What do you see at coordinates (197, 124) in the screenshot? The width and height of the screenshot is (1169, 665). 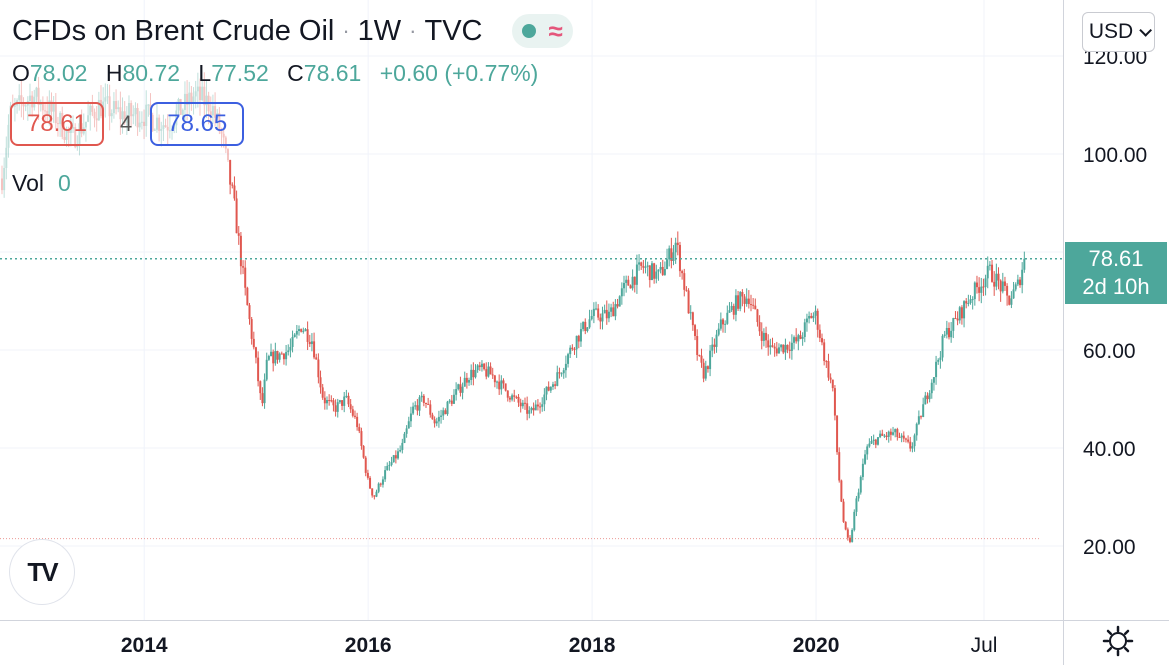 I see `buy-price-button: 78.65` at bounding box center [197, 124].